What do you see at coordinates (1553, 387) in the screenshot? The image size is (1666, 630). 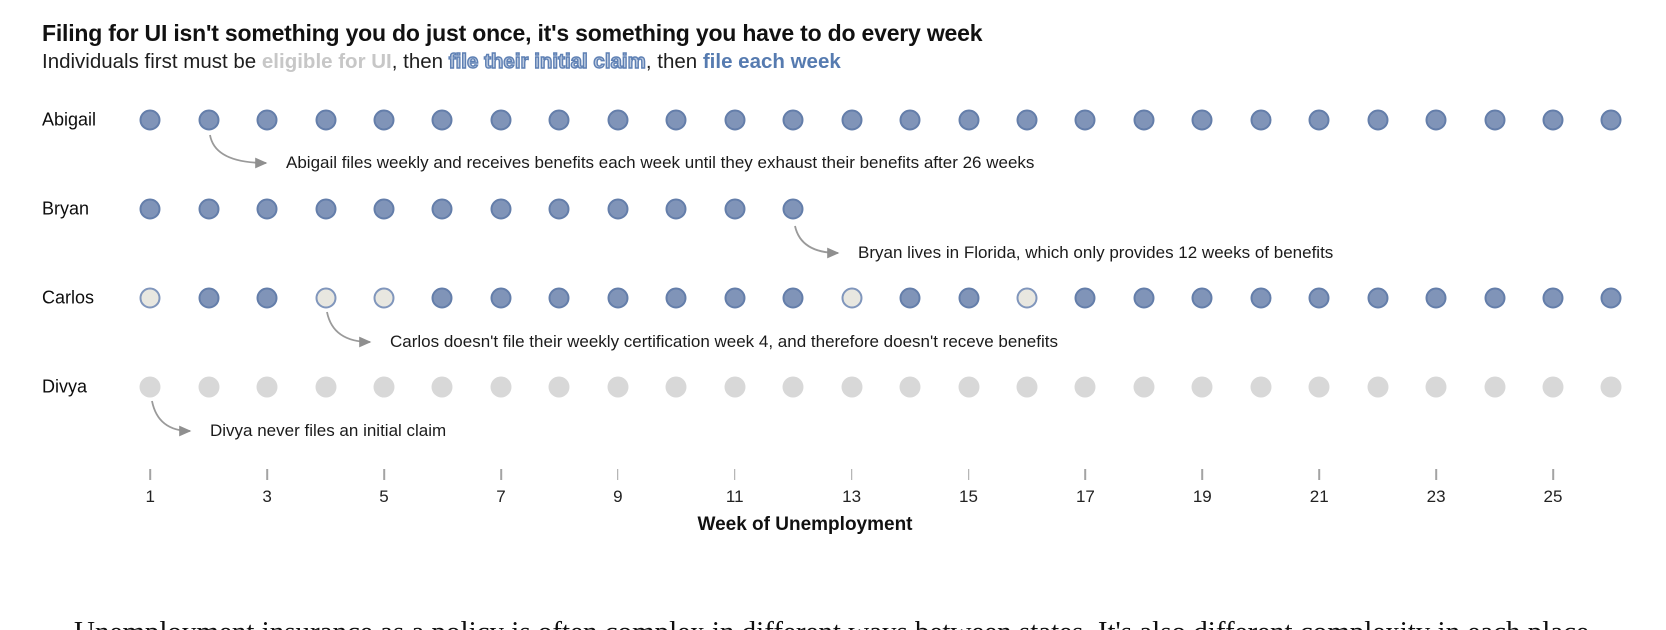 I see `week-dot-divya-w25` at bounding box center [1553, 387].